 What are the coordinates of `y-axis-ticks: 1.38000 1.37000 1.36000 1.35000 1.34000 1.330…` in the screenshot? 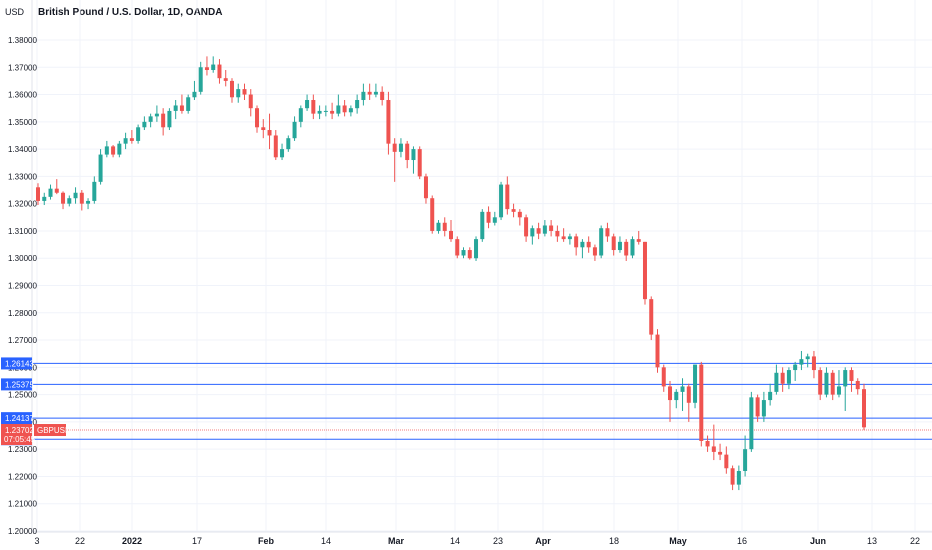 It's located at (22, 286).